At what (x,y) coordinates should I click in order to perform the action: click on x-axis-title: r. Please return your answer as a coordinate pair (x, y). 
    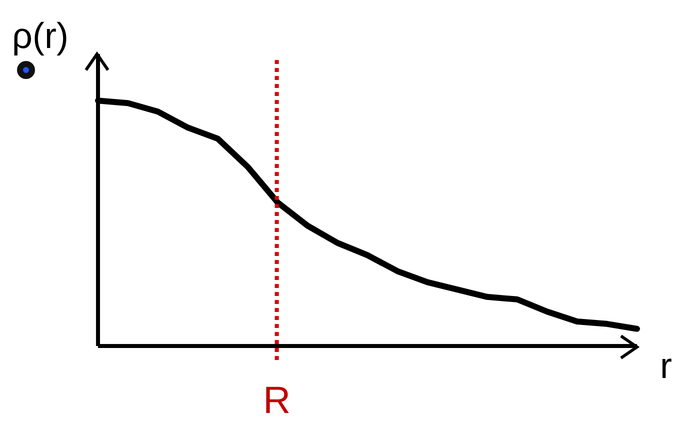
    Looking at the image, I should click on (666, 365).